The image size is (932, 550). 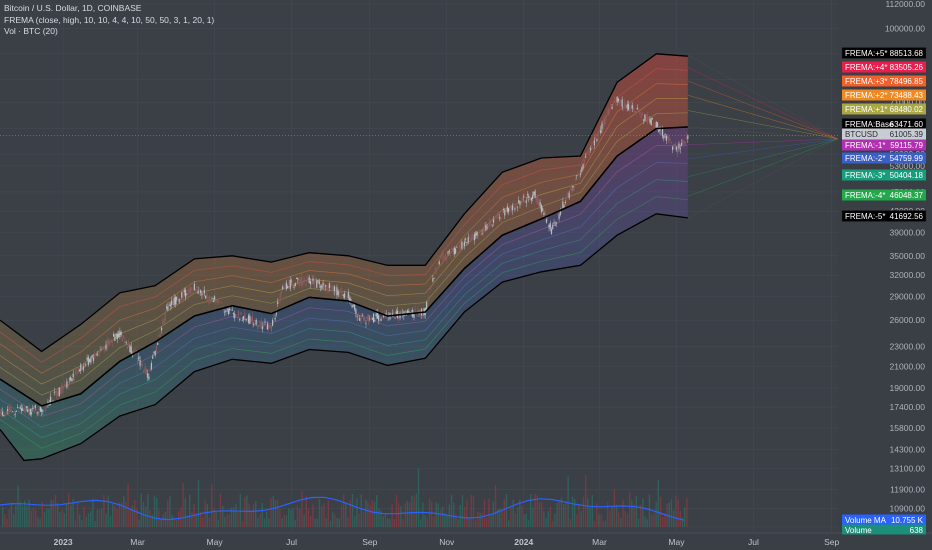 What do you see at coordinates (884, 145) in the screenshot?
I see `label-box-frema-1-: FREMA:-1* 59115.79` at bounding box center [884, 145].